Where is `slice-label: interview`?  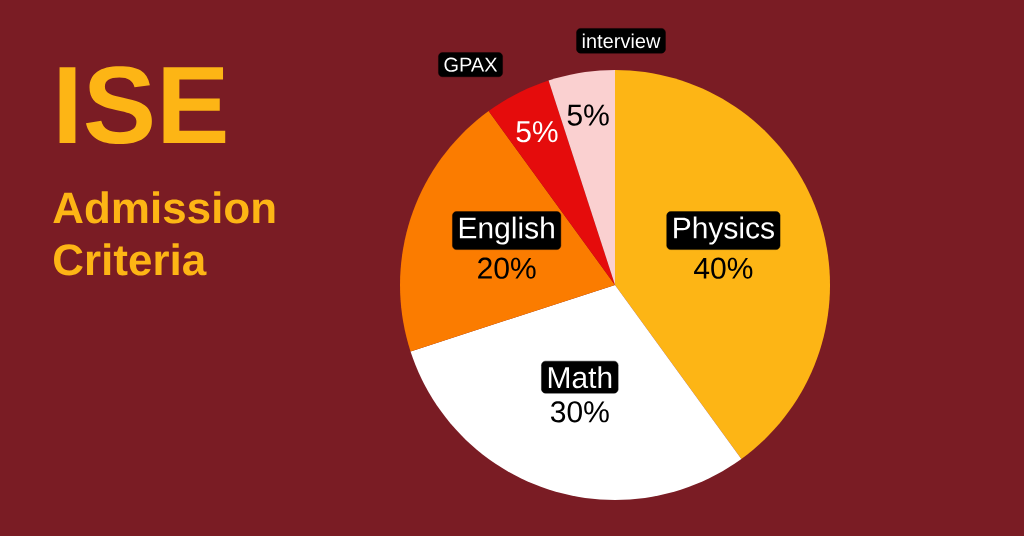 slice-label: interview is located at coordinates (621, 41).